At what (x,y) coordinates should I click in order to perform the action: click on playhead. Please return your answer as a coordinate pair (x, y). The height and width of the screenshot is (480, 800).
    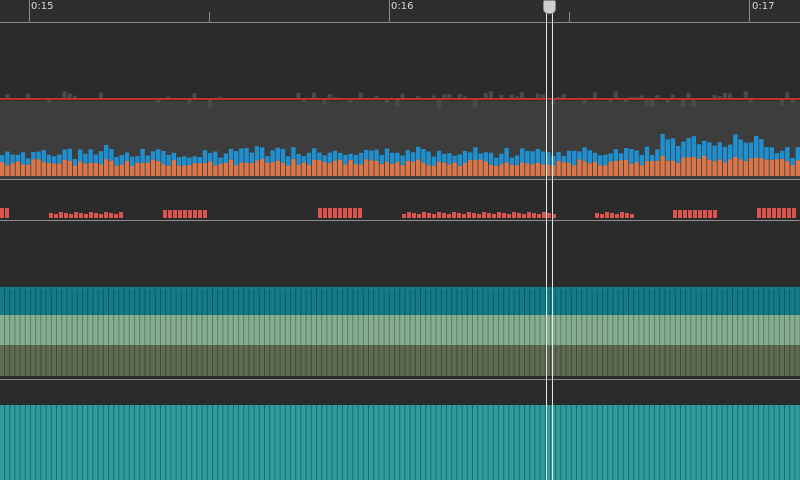
    Looking at the image, I should click on (549, 240).